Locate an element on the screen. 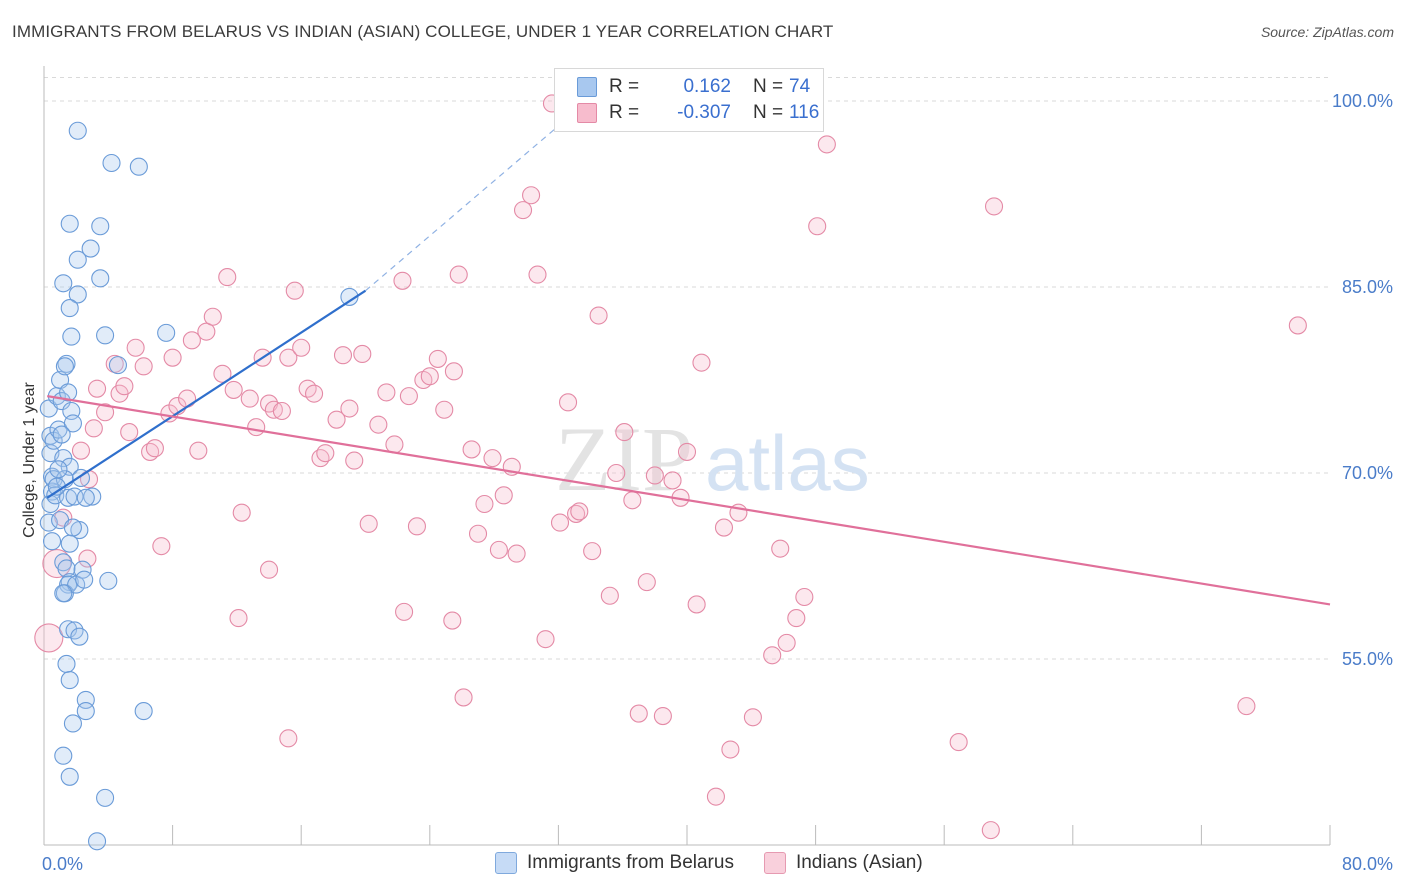 Image resolution: width=1406 pixels, height=892 pixels. legend-n-label: N = is located at coordinates (768, 112).